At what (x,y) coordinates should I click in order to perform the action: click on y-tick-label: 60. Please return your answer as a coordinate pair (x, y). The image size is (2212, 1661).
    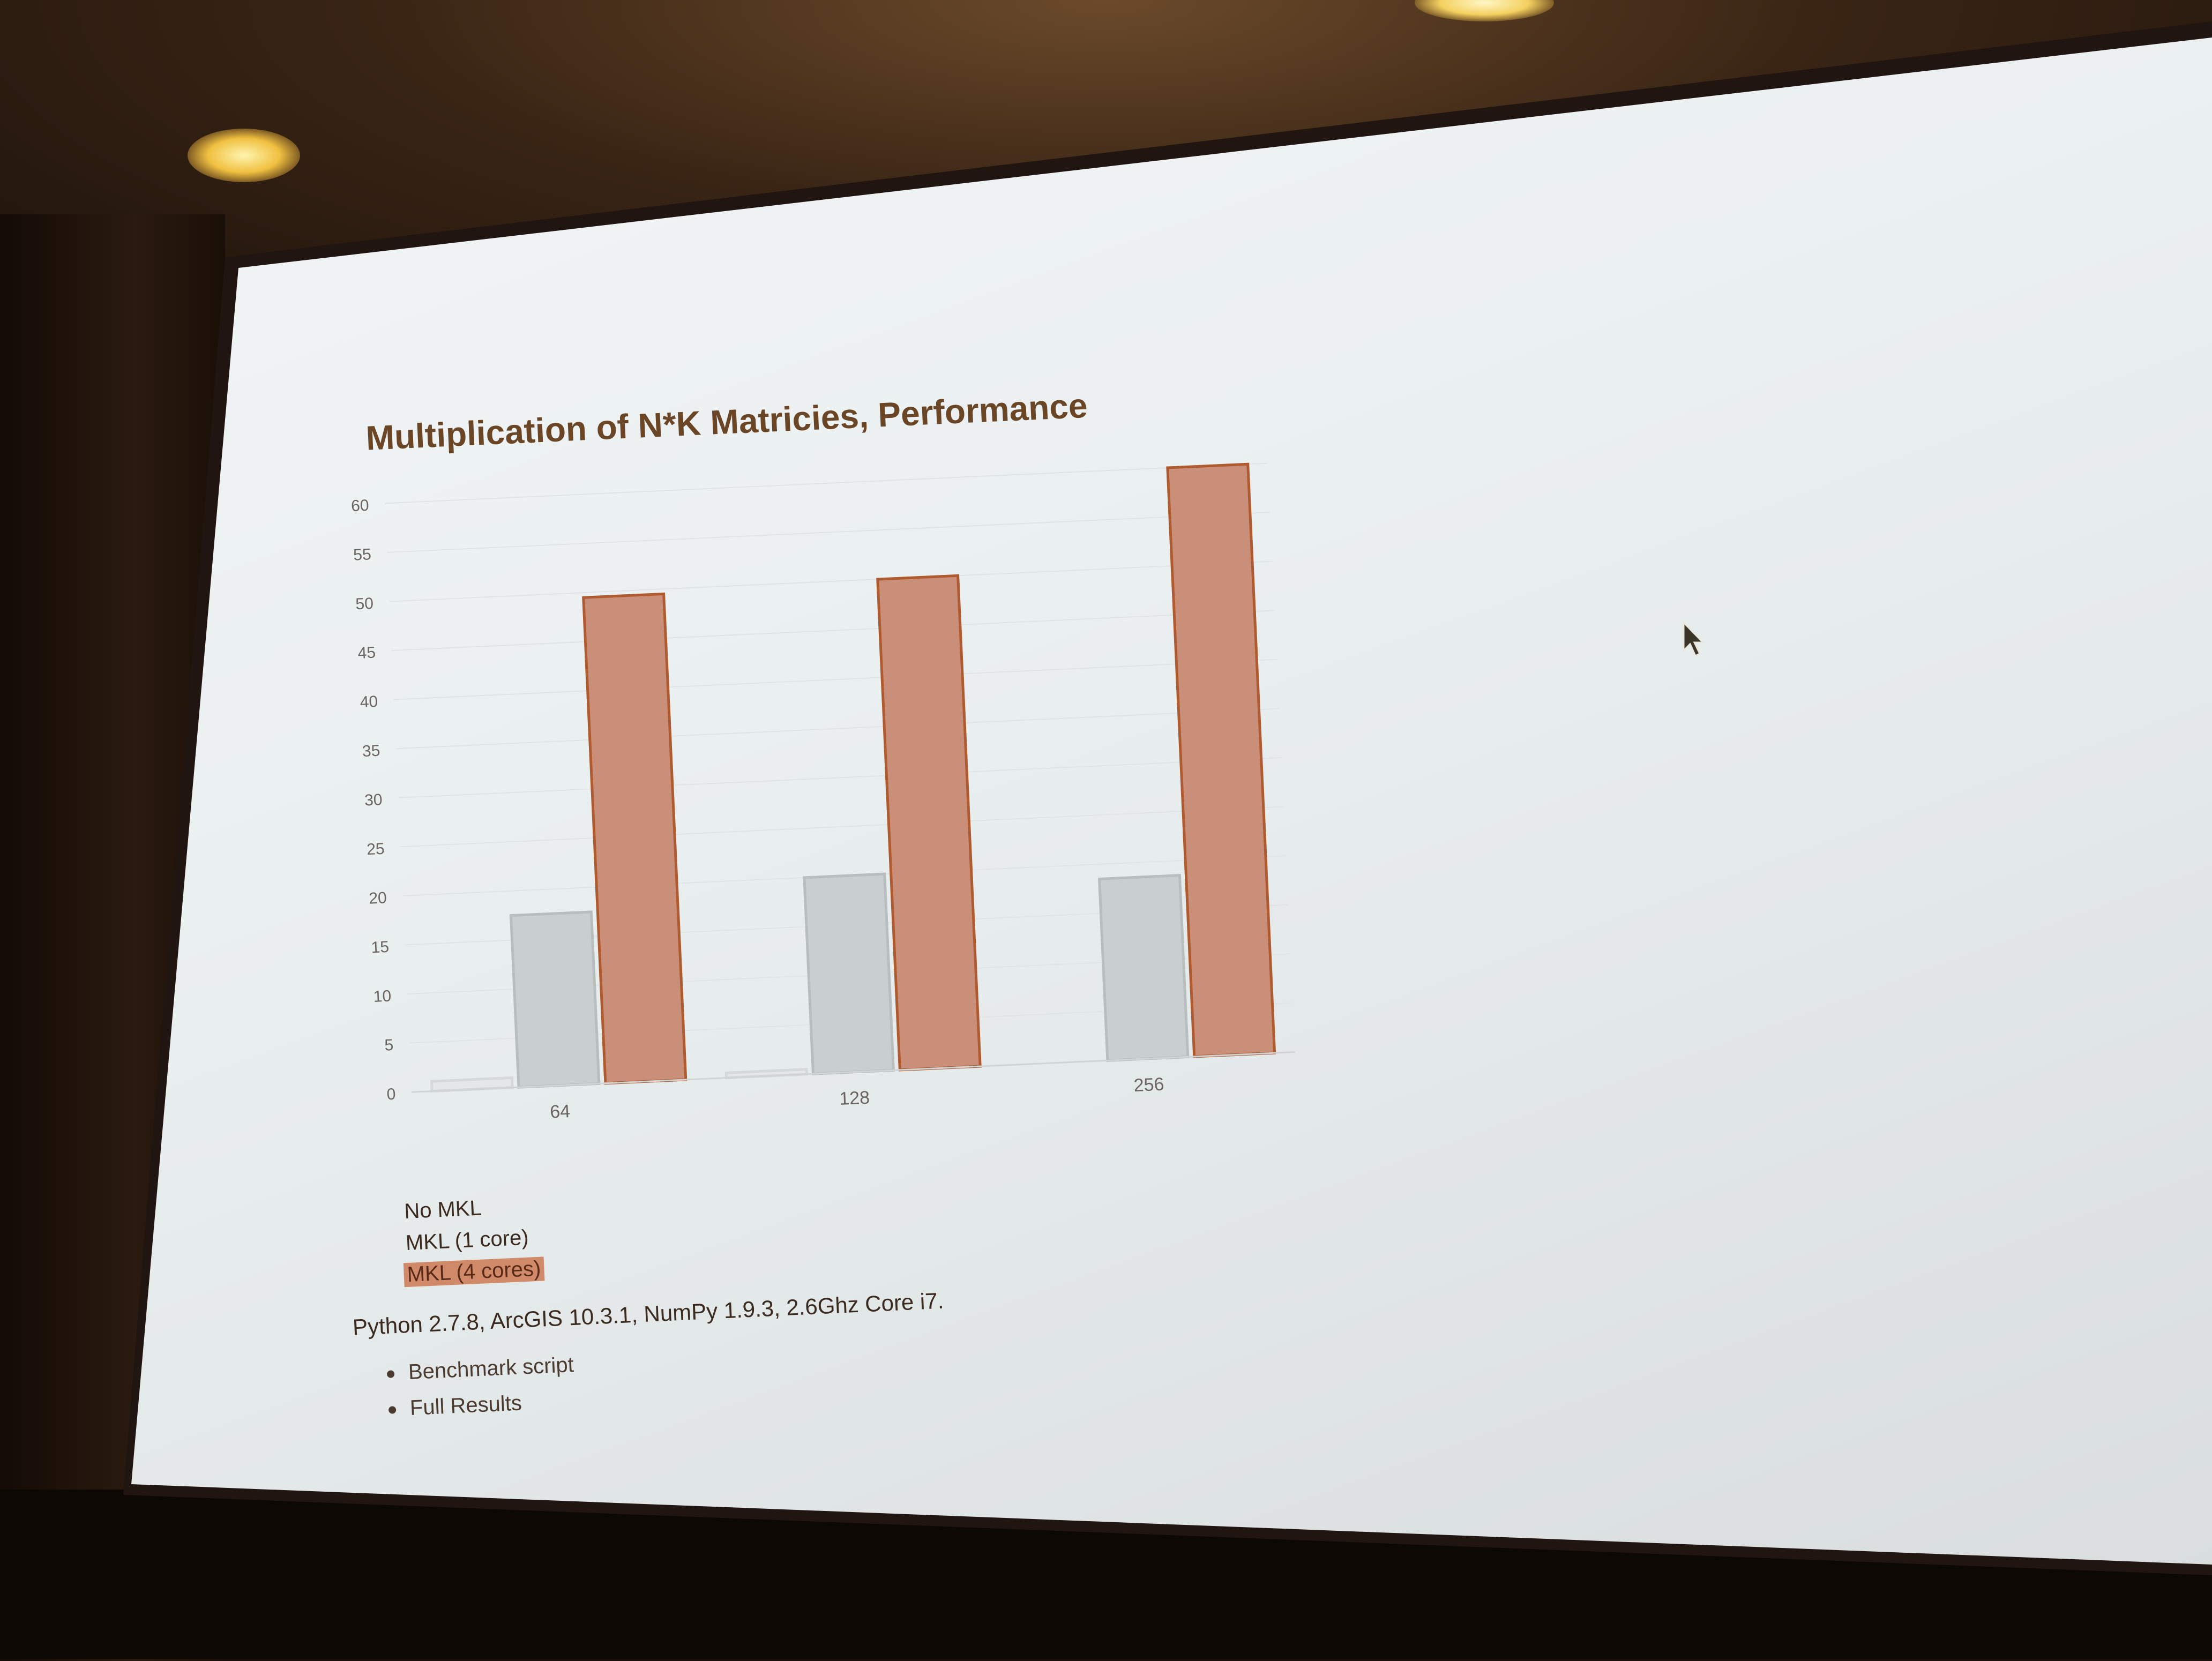
    Looking at the image, I should click on (359, 506).